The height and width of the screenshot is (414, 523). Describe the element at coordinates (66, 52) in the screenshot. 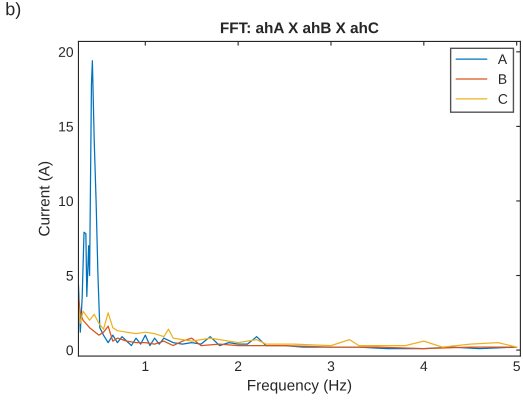

I see `y-tick-label: 20` at that location.